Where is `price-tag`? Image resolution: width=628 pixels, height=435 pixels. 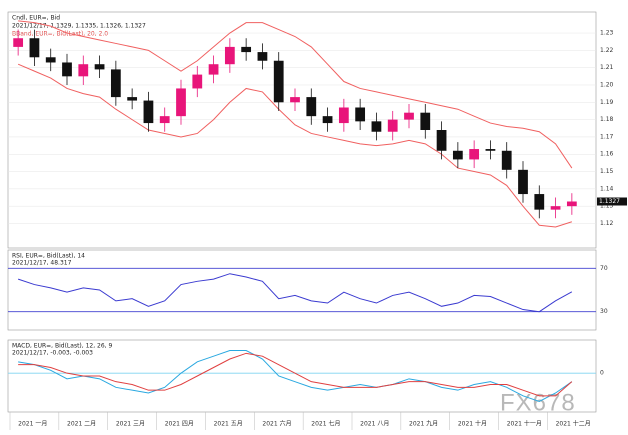 price-tag is located at coordinates (612, 201).